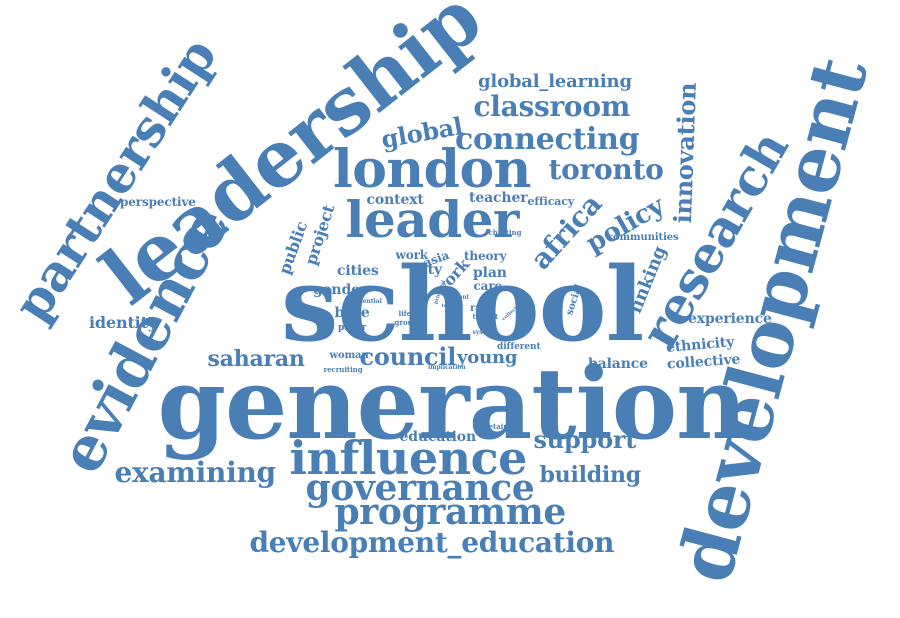  Describe the element at coordinates (484, 332) in the screenshot. I see `cloud-word: system` at that location.